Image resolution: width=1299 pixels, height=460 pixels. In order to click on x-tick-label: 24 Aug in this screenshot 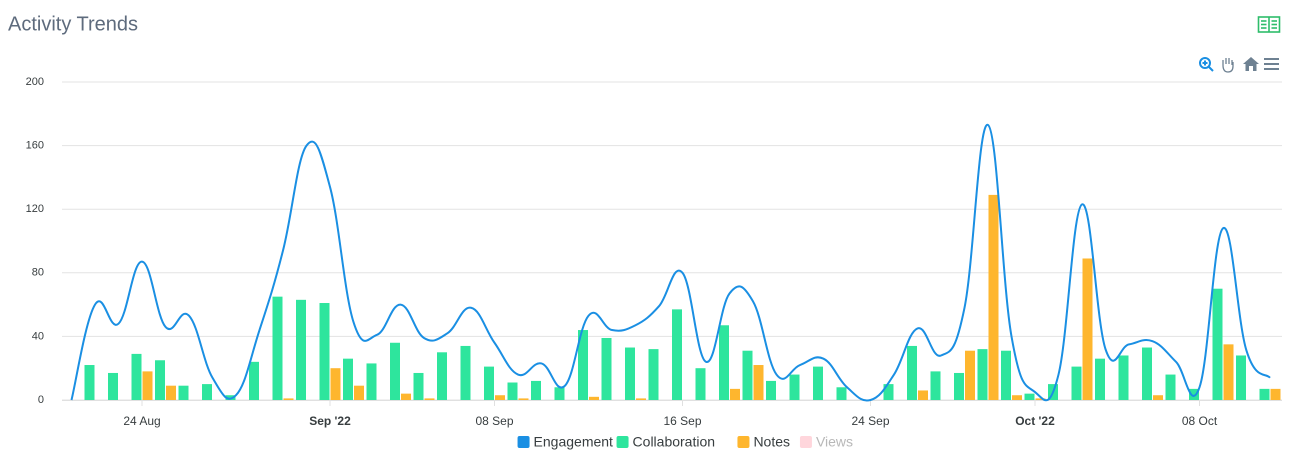, I will do `click(141, 421)`.